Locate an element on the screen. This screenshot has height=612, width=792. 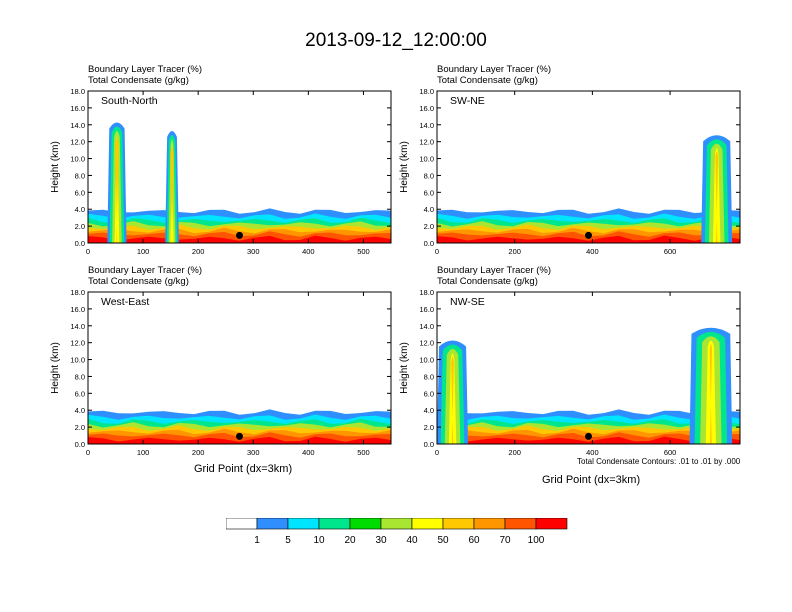
panel-title: West-East is located at coordinates (125, 302).